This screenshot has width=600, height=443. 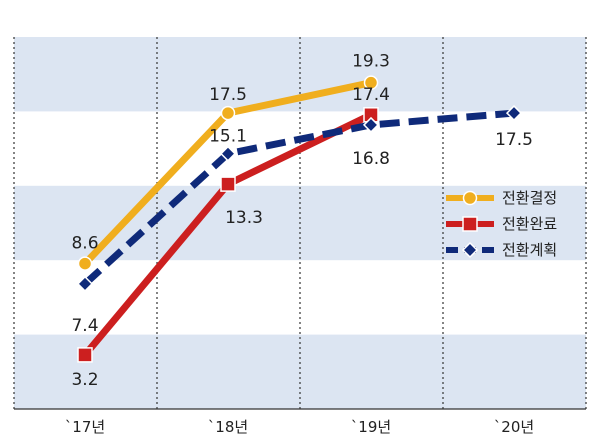 I want to click on data-label: 8.6, so click(x=84, y=244).